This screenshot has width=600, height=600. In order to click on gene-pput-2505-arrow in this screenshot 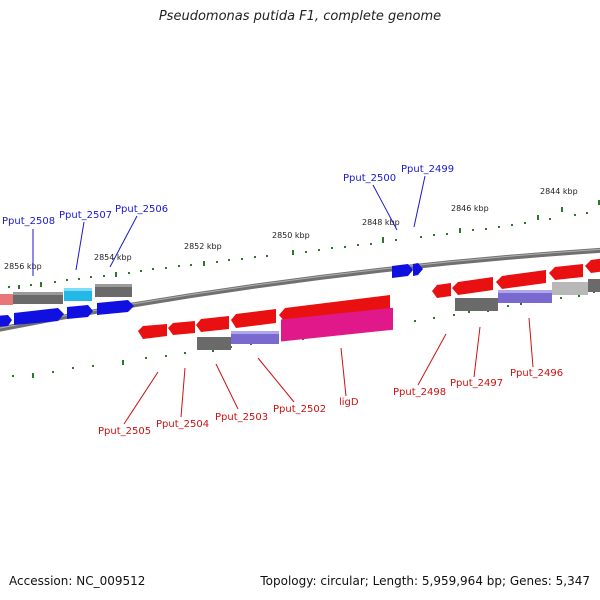, I will do `click(152, 331)`.